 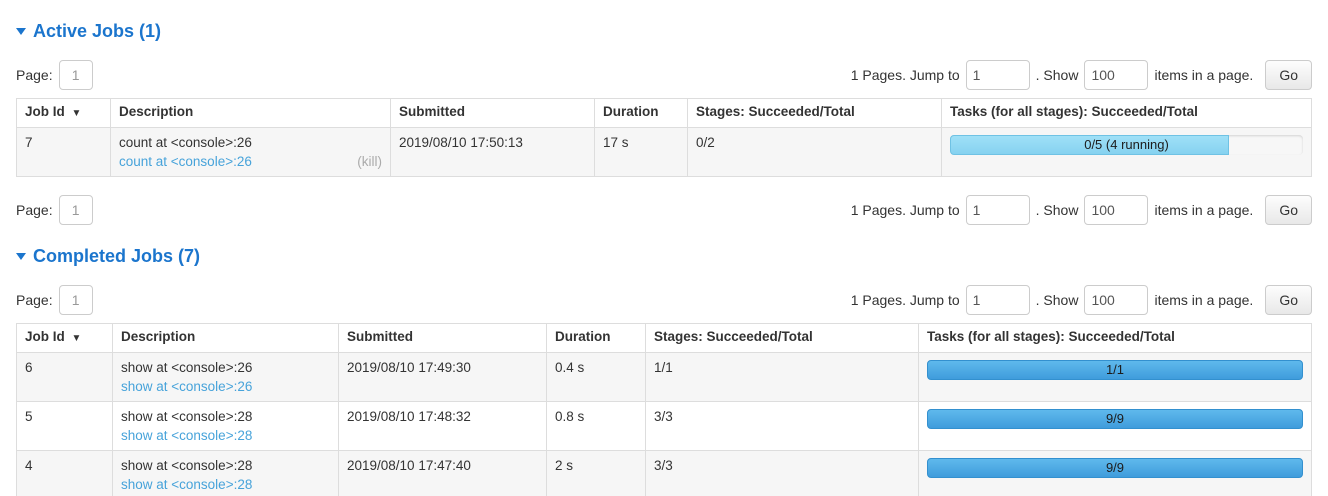 I want to click on job-id-cell: 5, so click(x=64, y=426).